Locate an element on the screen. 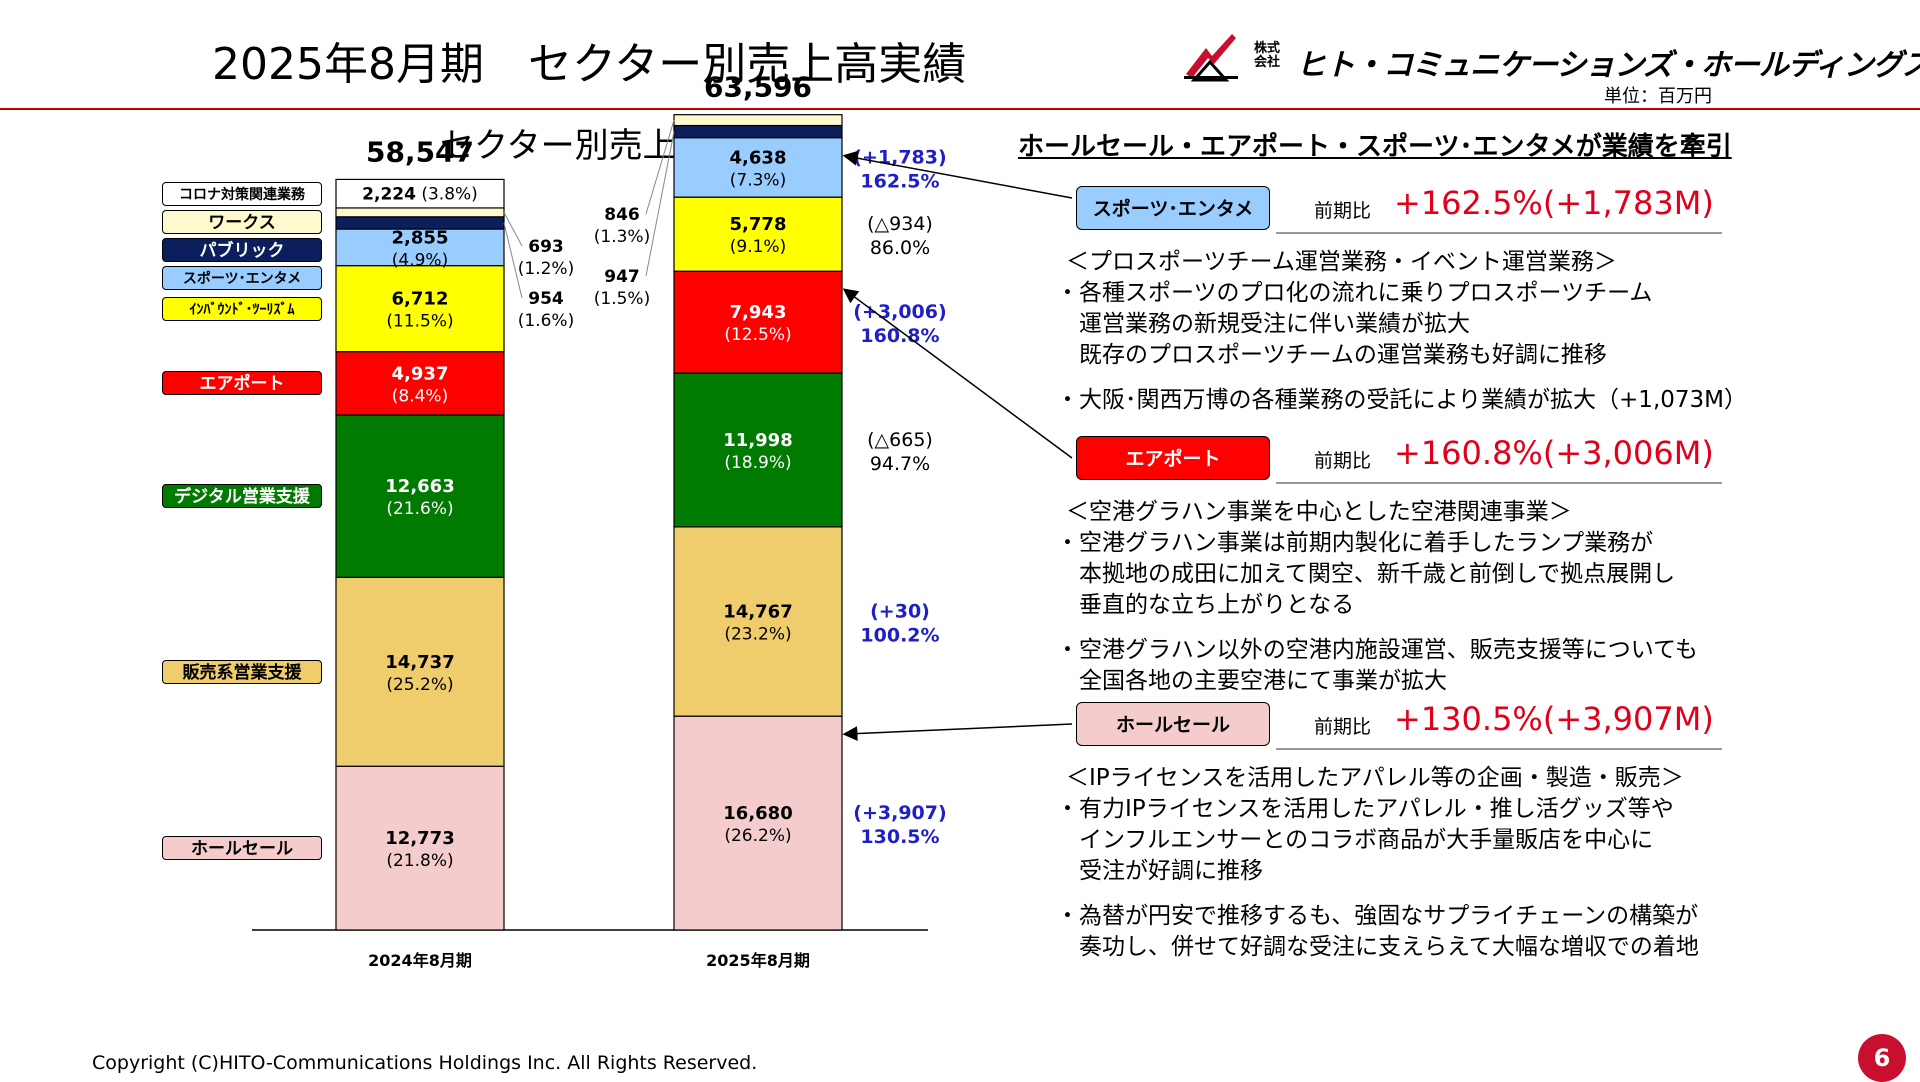 This screenshot has width=1920, height=1082. percent-label: (18.9%) is located at coordinates (757, 463).